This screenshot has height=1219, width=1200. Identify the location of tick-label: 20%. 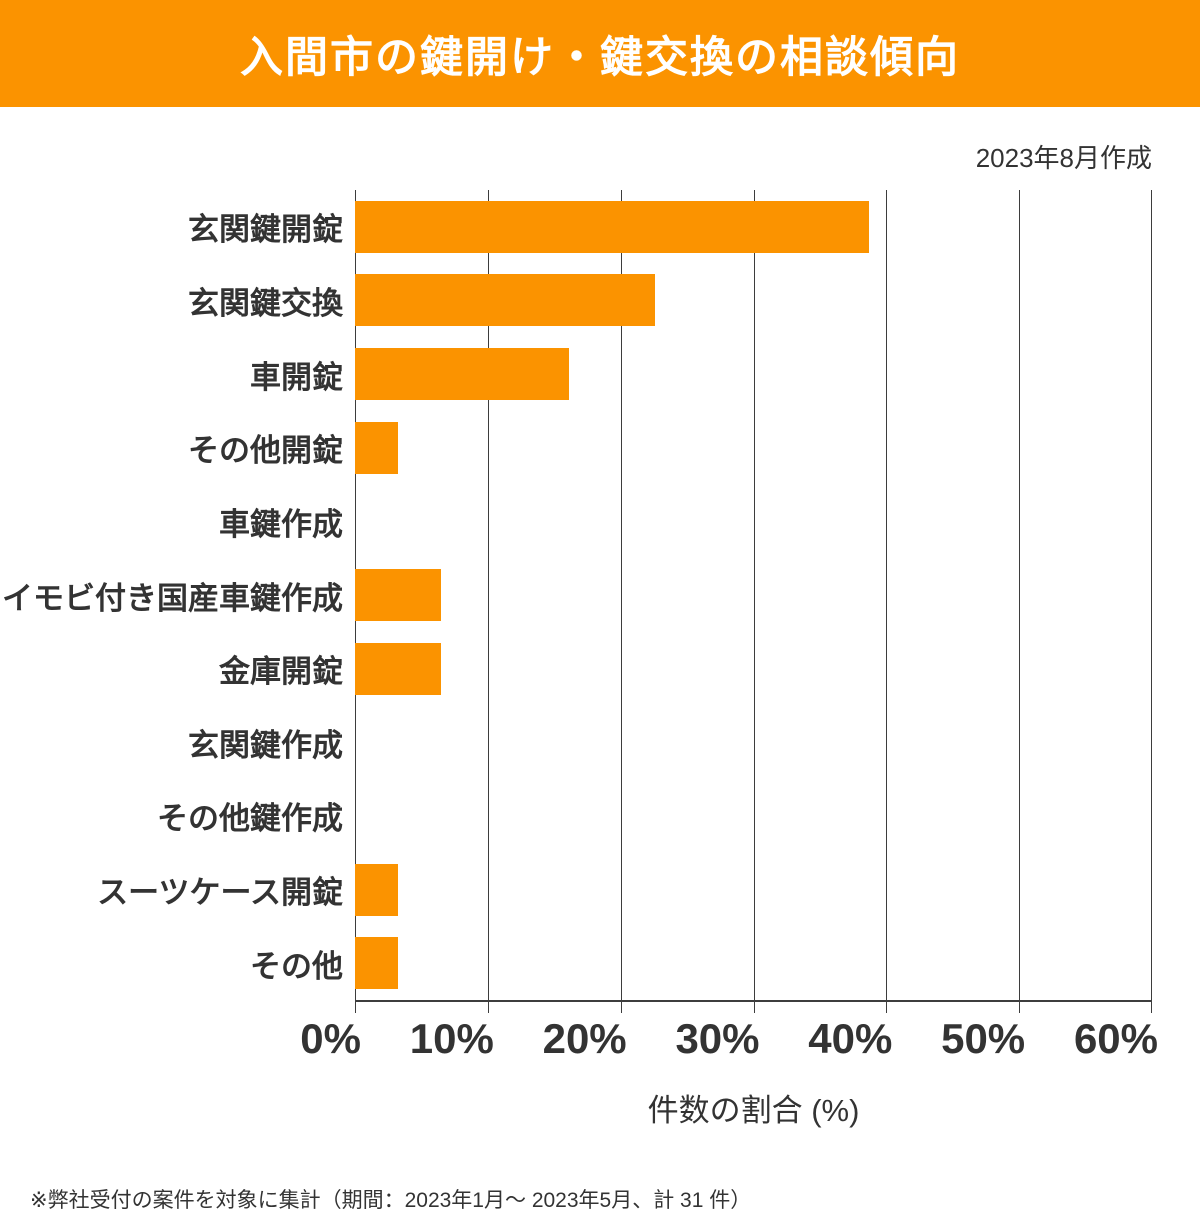
(584, 1038).